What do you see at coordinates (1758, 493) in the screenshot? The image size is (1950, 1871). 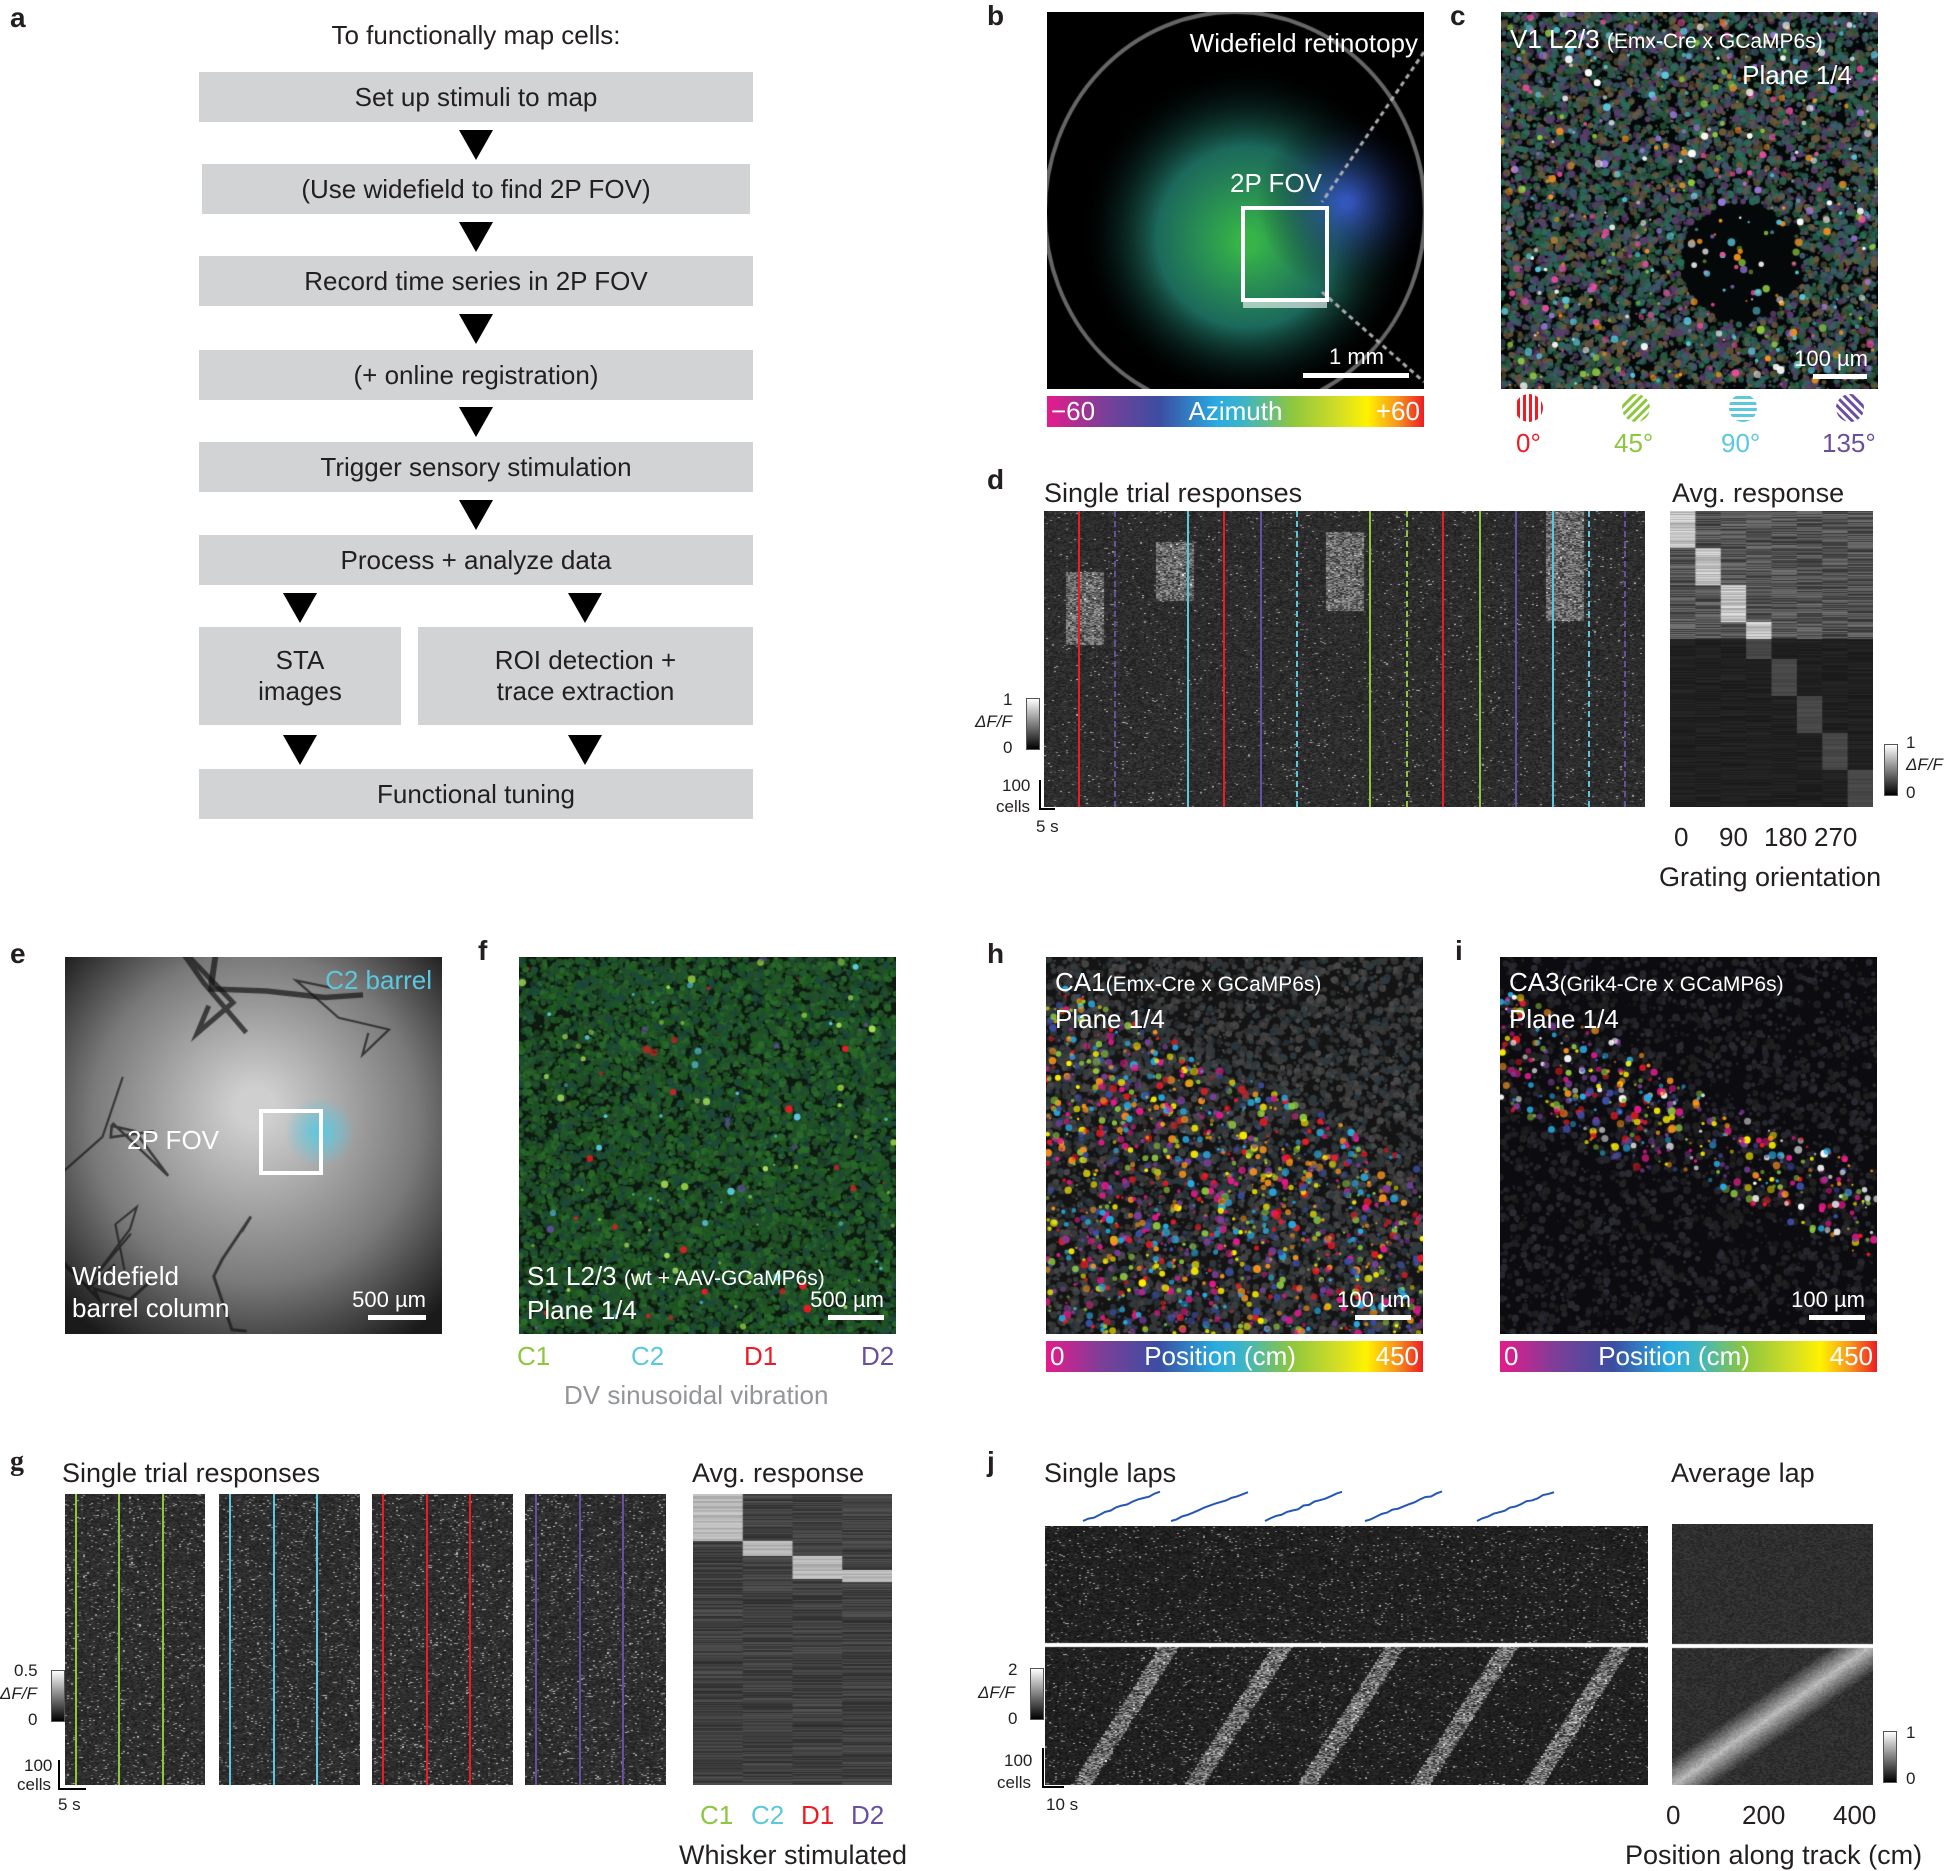 I see `avg-response-title: Avg. response` at bounding box center [1758, 493].